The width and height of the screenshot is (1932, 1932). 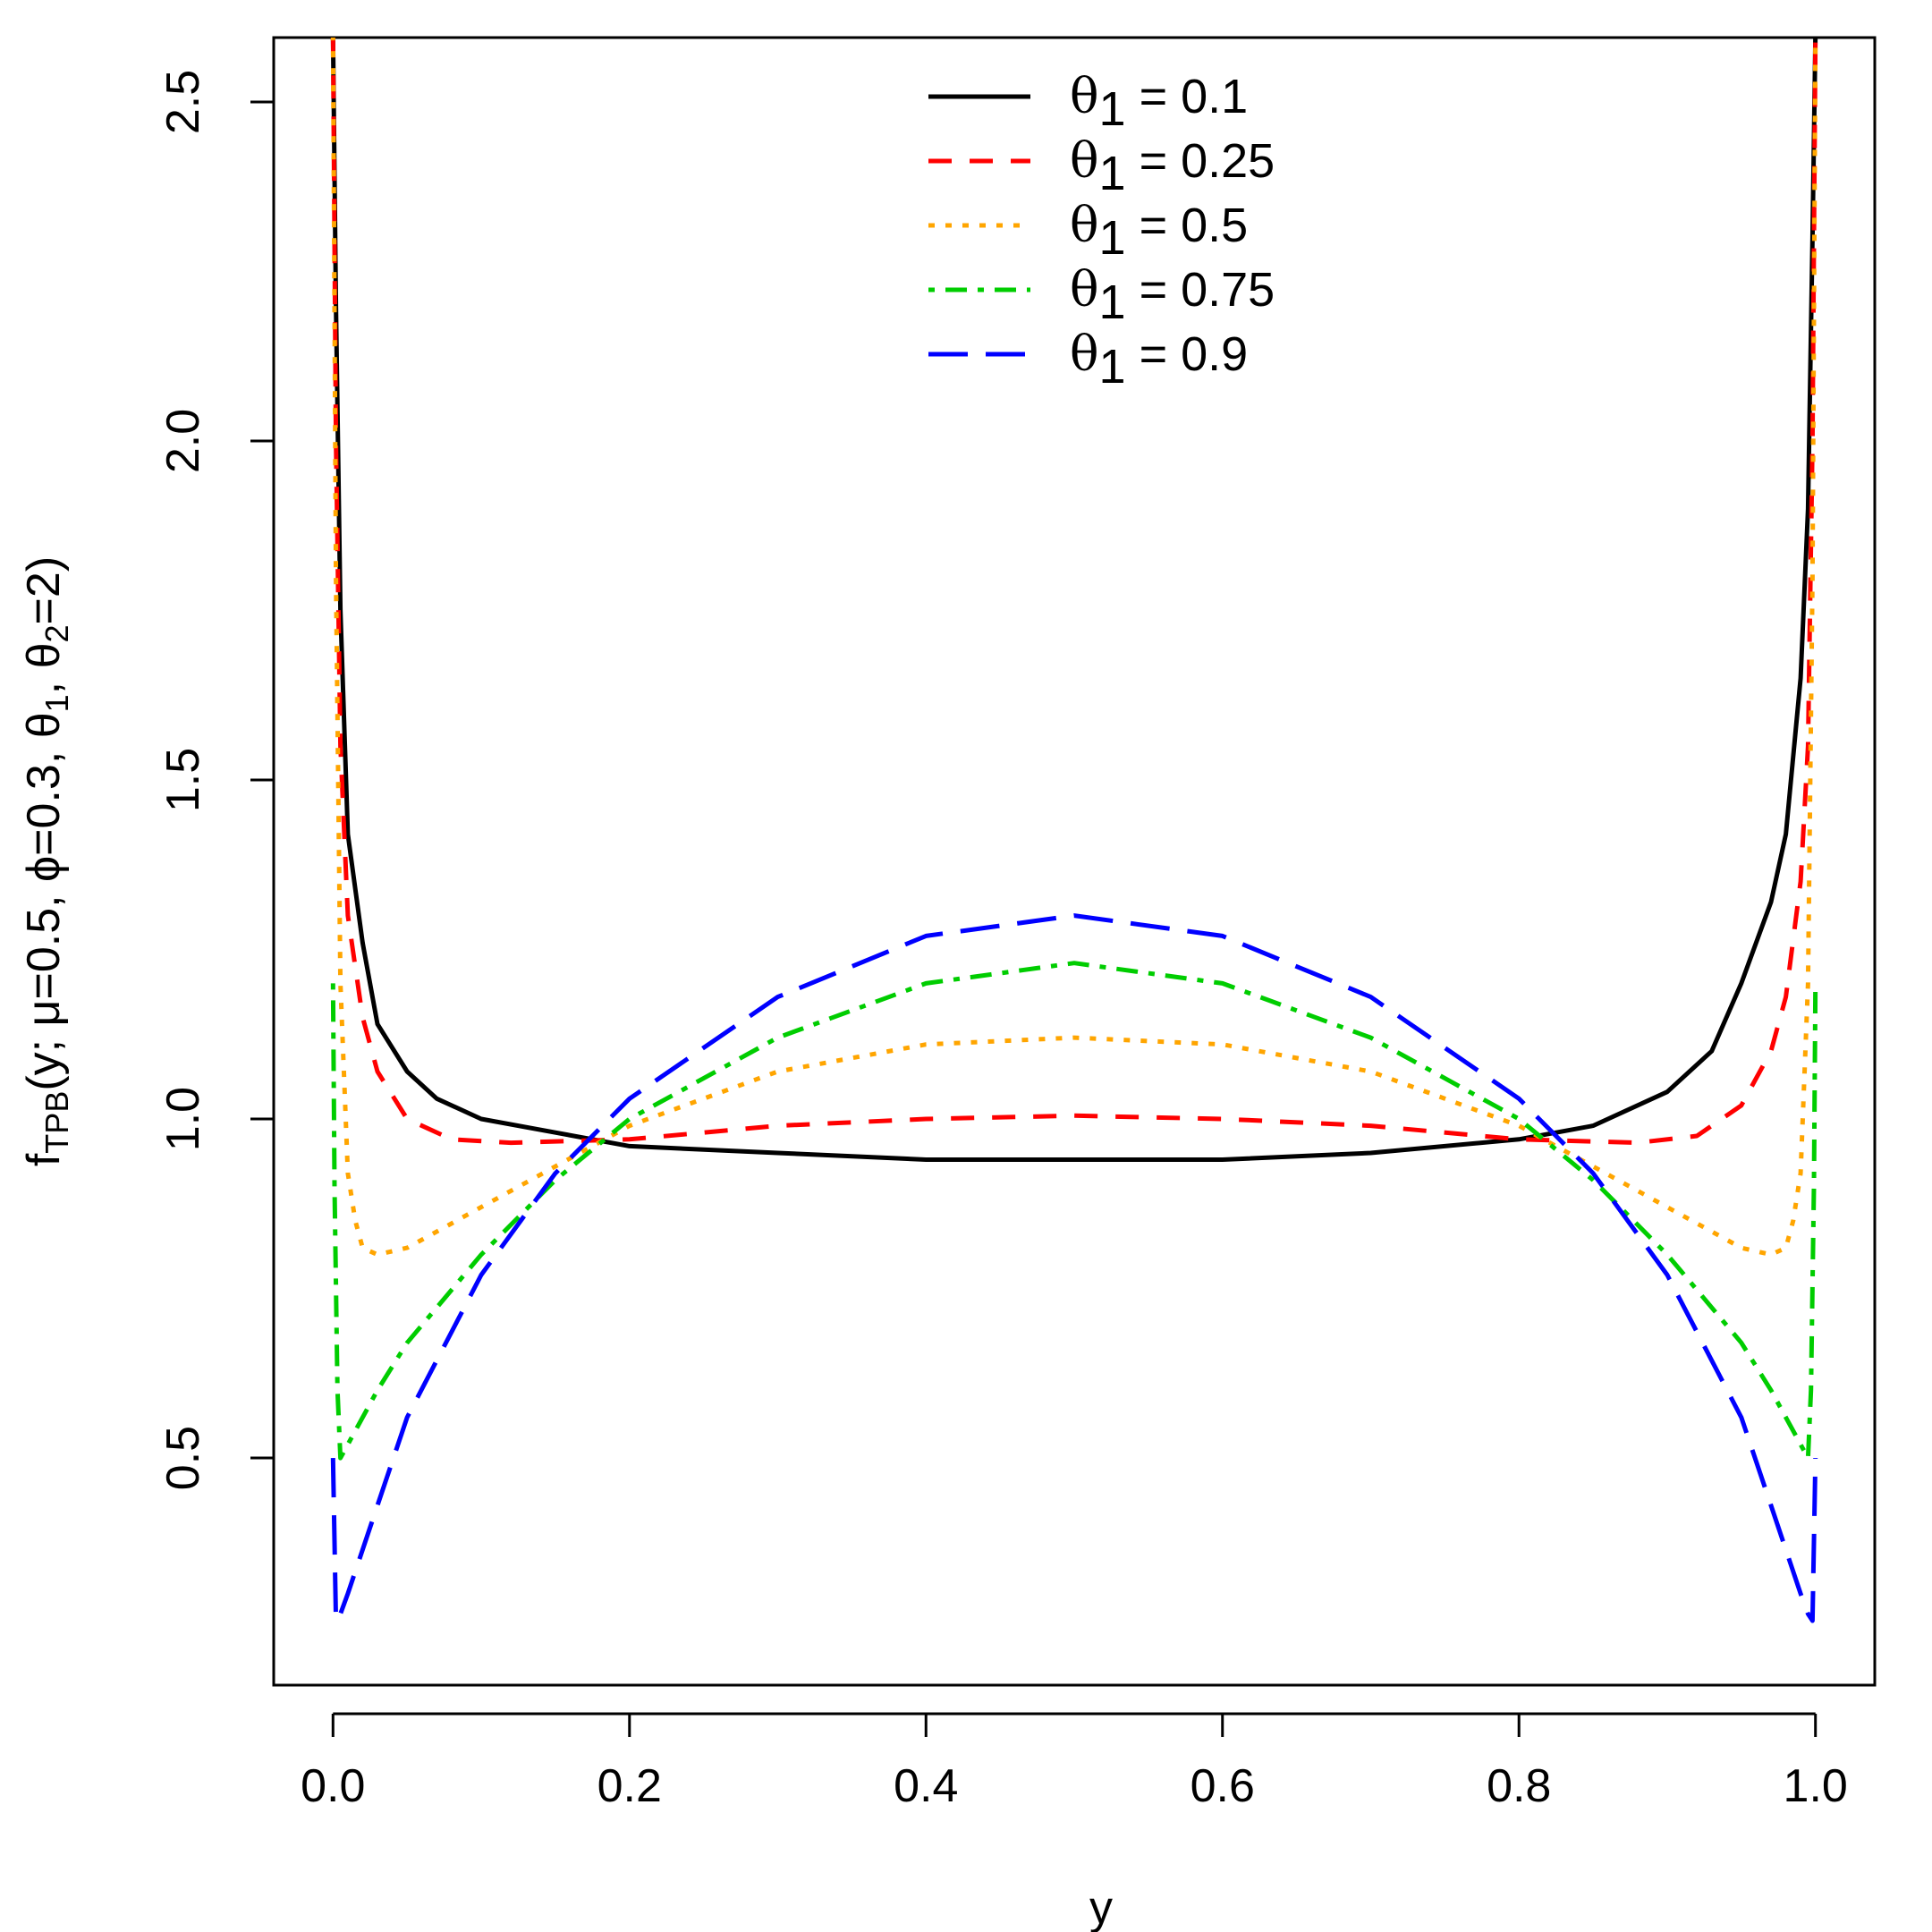 I want to click on y-title-f-sub: TPB, so click(x=56, y=1122).